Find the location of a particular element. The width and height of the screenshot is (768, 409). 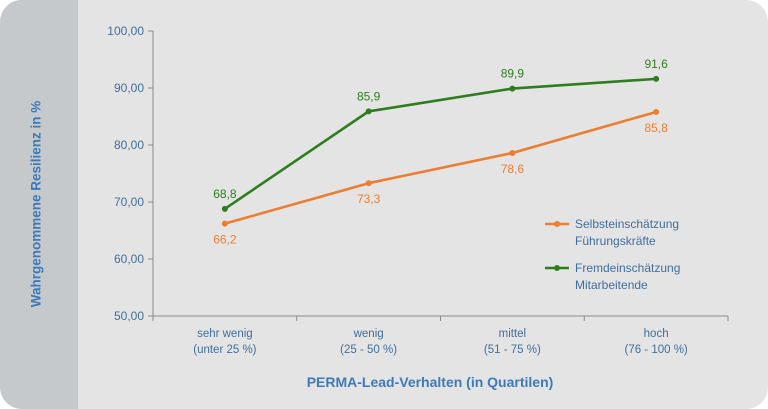

y-tick-label: 60,00 is located at coordinates (129, 259).